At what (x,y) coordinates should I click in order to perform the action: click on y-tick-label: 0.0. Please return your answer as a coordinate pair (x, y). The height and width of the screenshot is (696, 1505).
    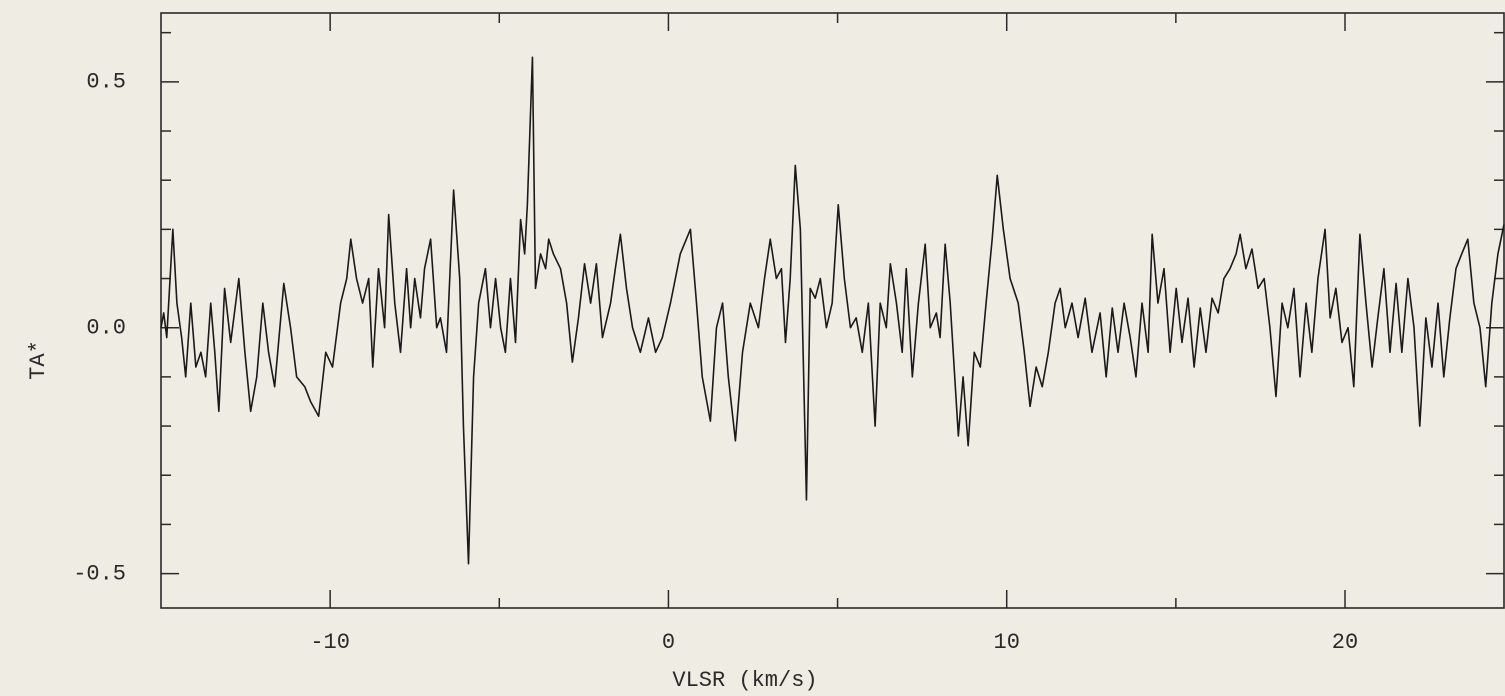
    Looking at the image, I should click on (106, 328).